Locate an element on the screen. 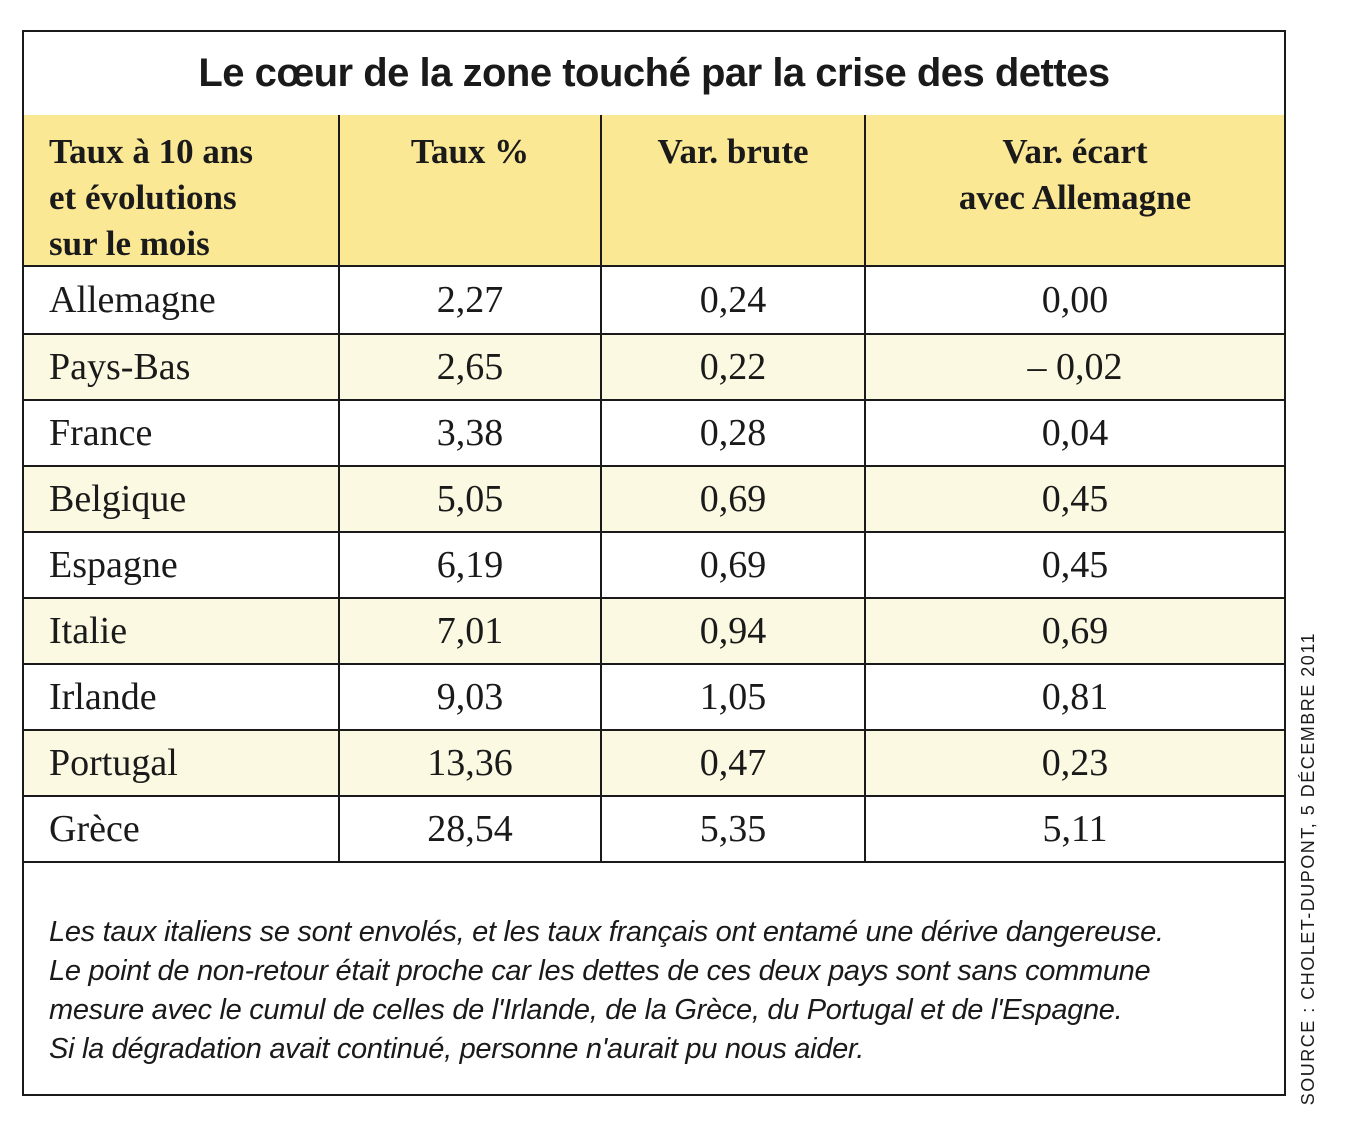 The image size is (1359, 1123). taux-cell: 2,27 is located at coordinates (471, 300).